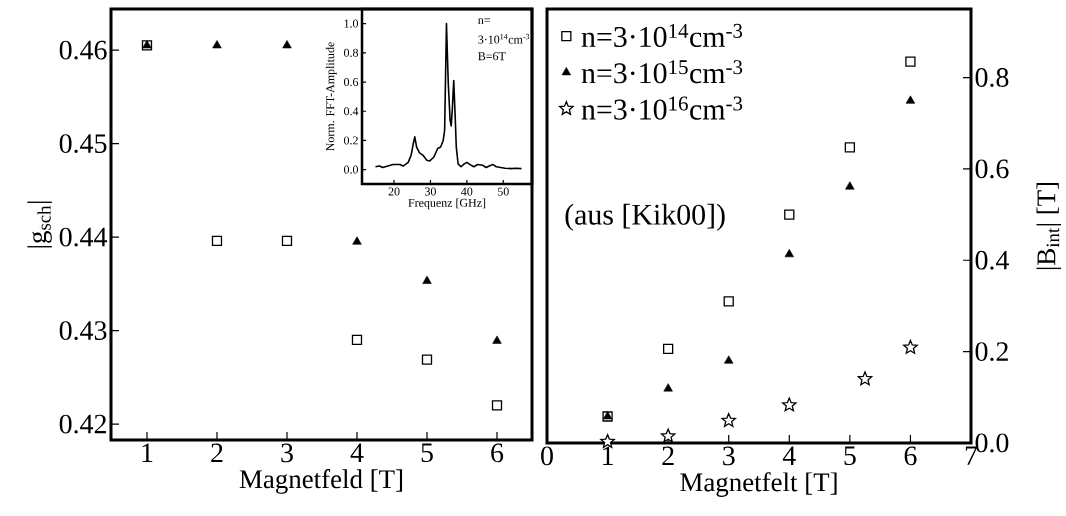 The height and width of the screenshot is (516, 1066). I want to click on y-tick-label: 0.42, so click(82, 424).